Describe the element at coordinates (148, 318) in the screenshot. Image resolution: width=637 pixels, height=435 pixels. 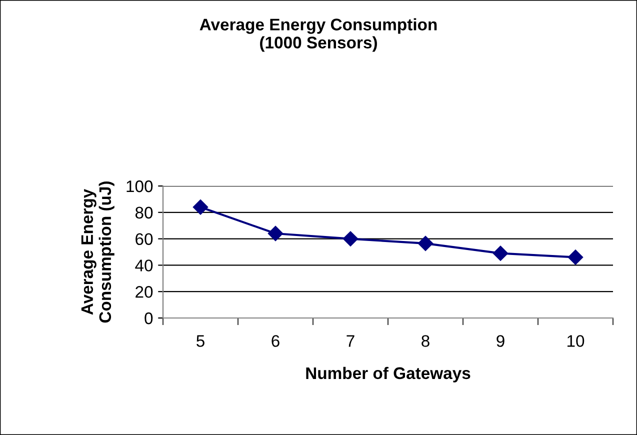
I see `y-tick-label: 0` at that location.